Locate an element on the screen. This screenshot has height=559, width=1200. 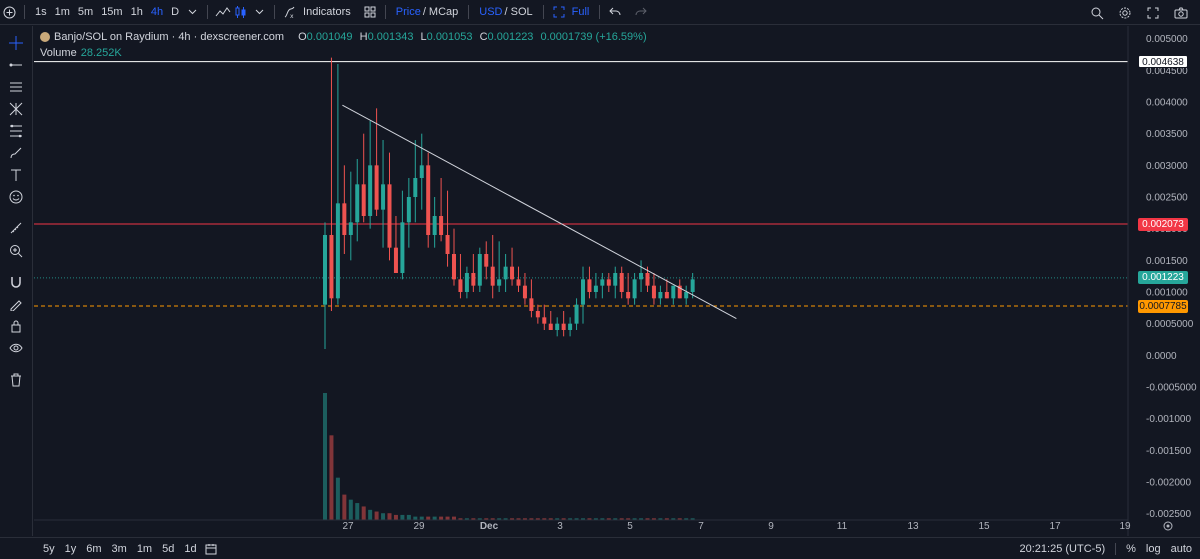
range-1m: 1m is located at coordinates (144, 548).